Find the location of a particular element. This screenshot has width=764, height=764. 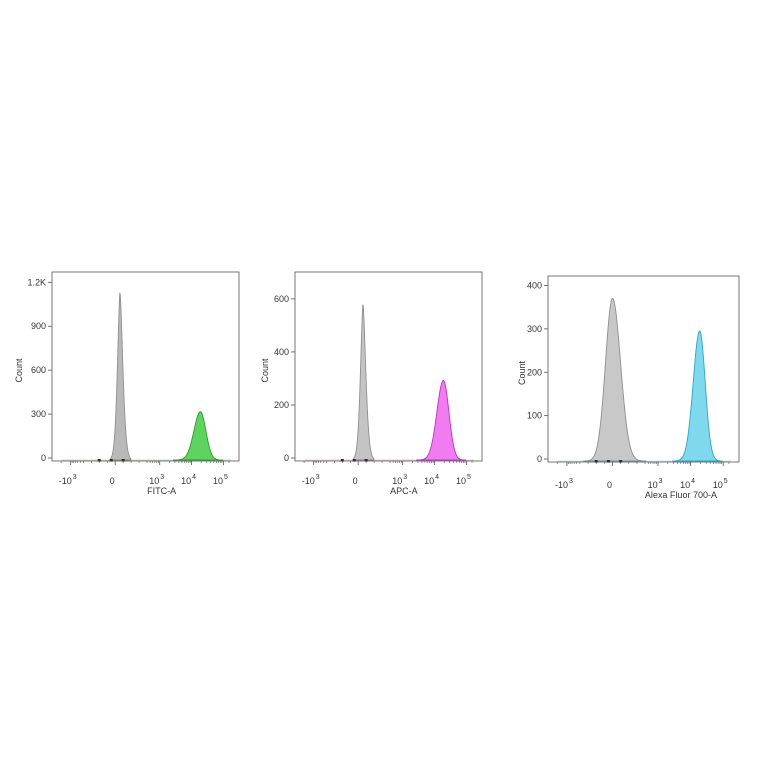

y-tick-label: 100 is located at coordinates (534, 416).